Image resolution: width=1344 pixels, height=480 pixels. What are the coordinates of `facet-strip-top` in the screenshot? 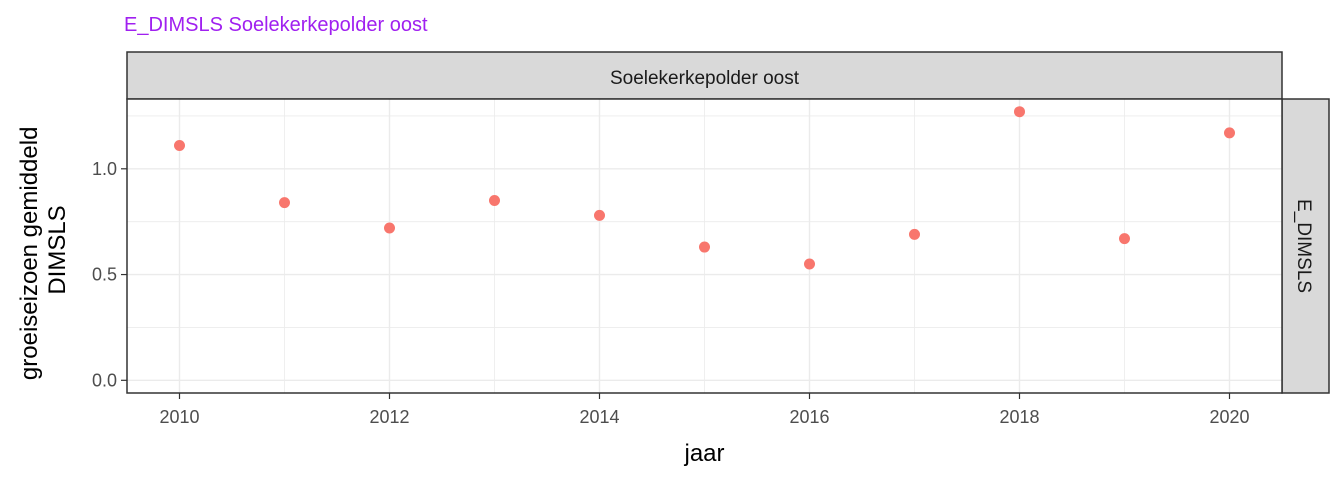 It's located at (704, 75).